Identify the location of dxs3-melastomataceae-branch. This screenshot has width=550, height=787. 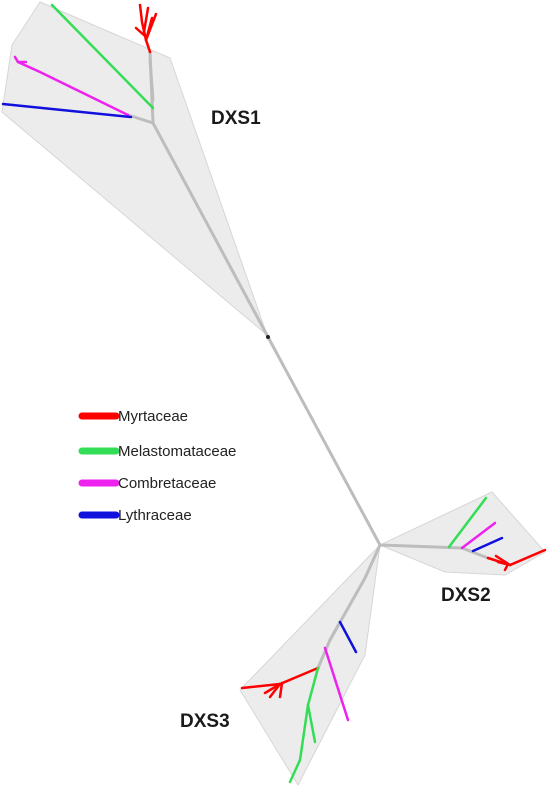
(304, 725).